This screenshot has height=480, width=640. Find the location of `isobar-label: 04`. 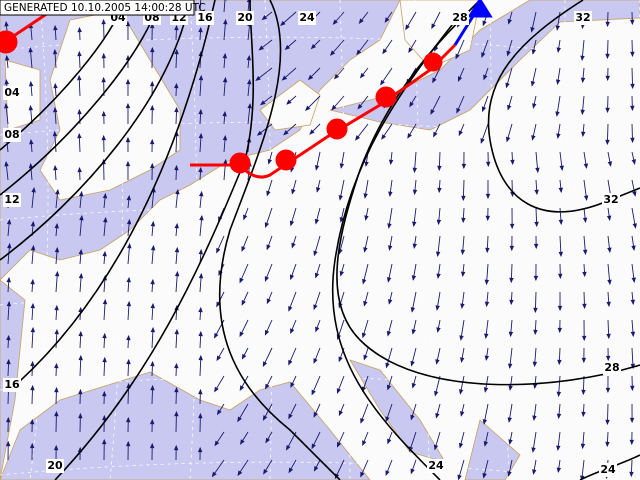

isobar-label: 04 is located at coordinates (12, 92).